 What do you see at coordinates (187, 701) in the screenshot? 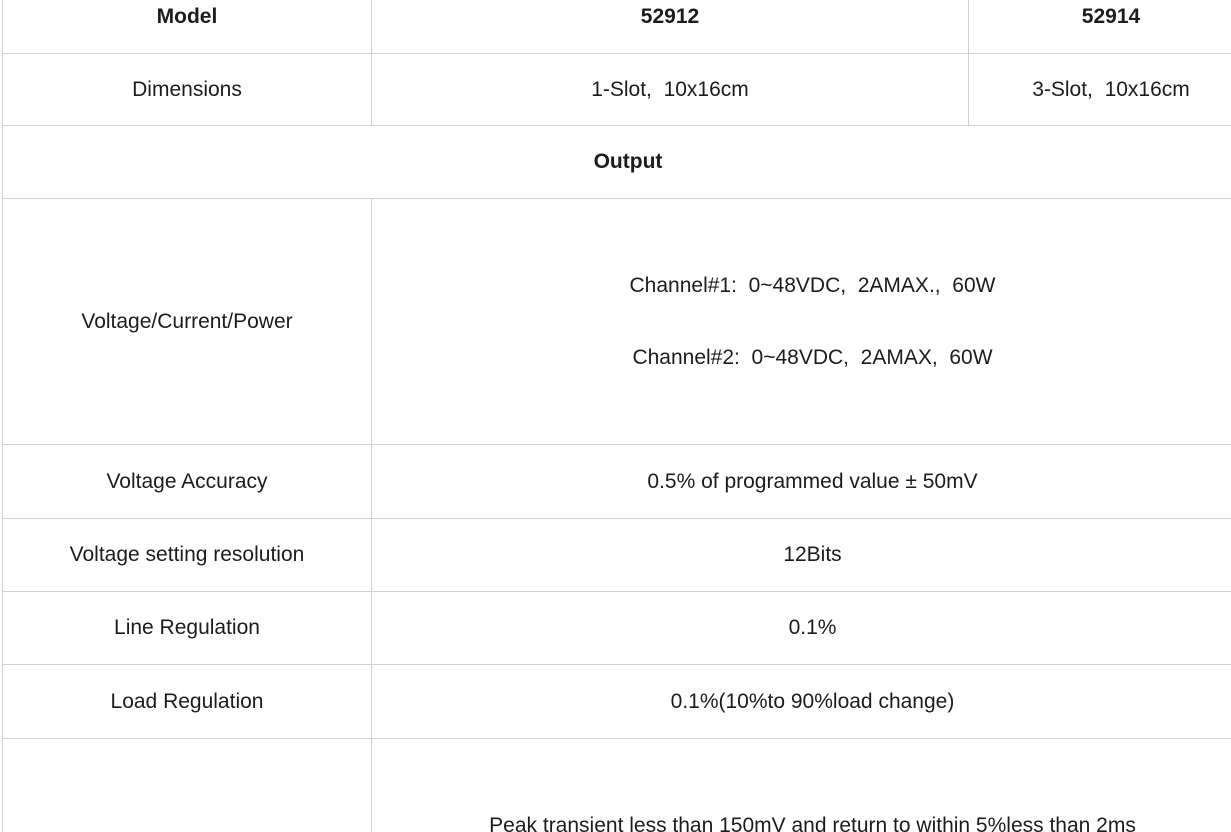
I see `load-regulation-label-cell: Load Regulation` at bounding box center [187, 701].